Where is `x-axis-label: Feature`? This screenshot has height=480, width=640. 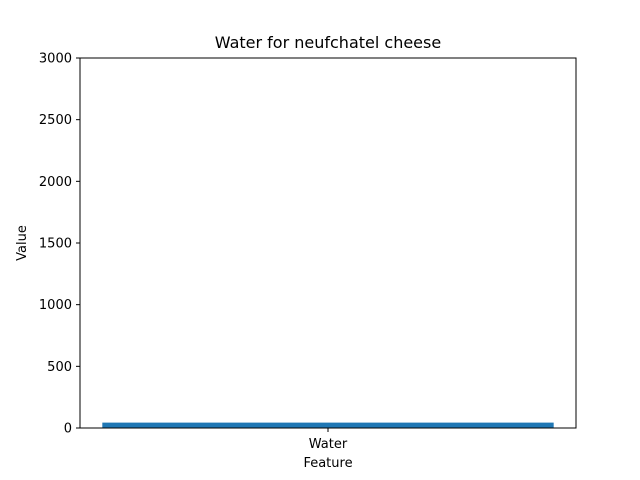 x-axis-label: Feature is located at coordinates (327, 463).